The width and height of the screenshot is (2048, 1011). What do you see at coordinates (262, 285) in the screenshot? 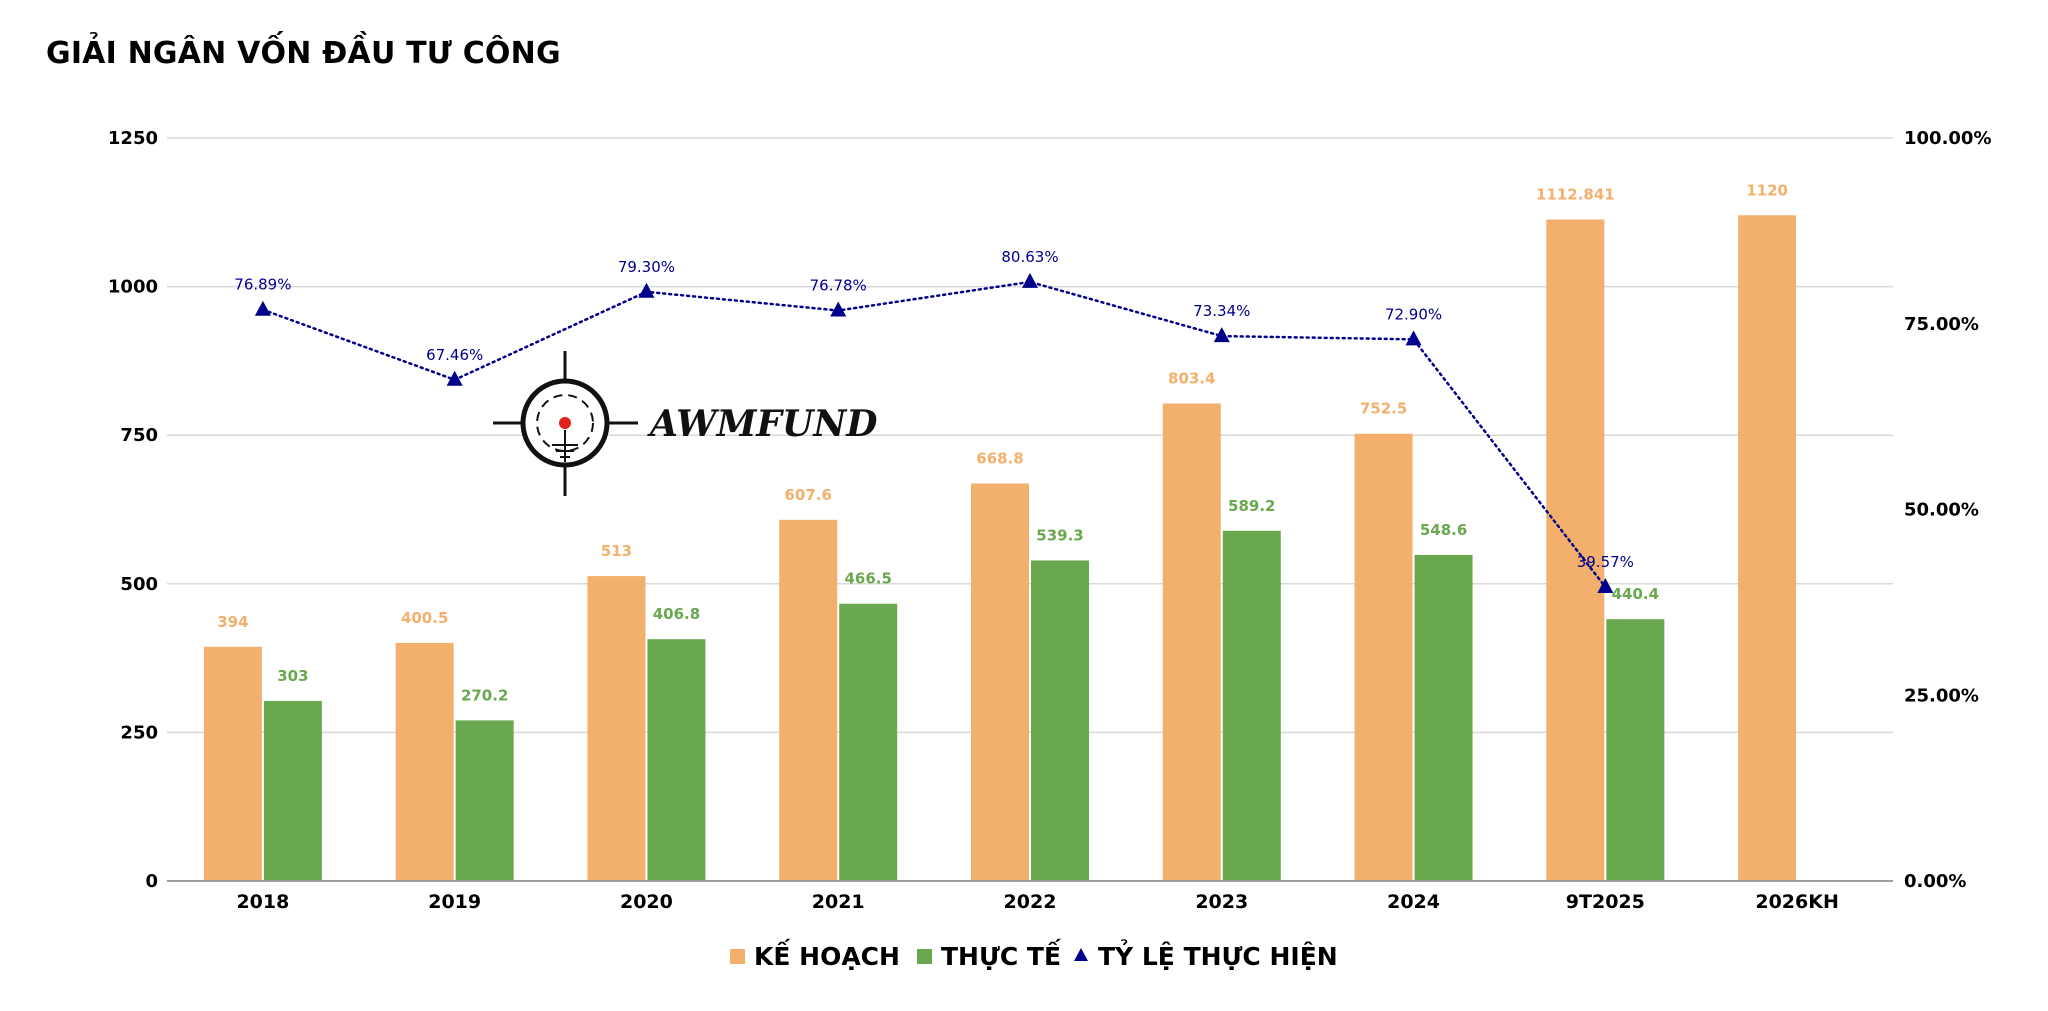
I see `label-ratio: 76.89%` at bounding box center [262, 285].